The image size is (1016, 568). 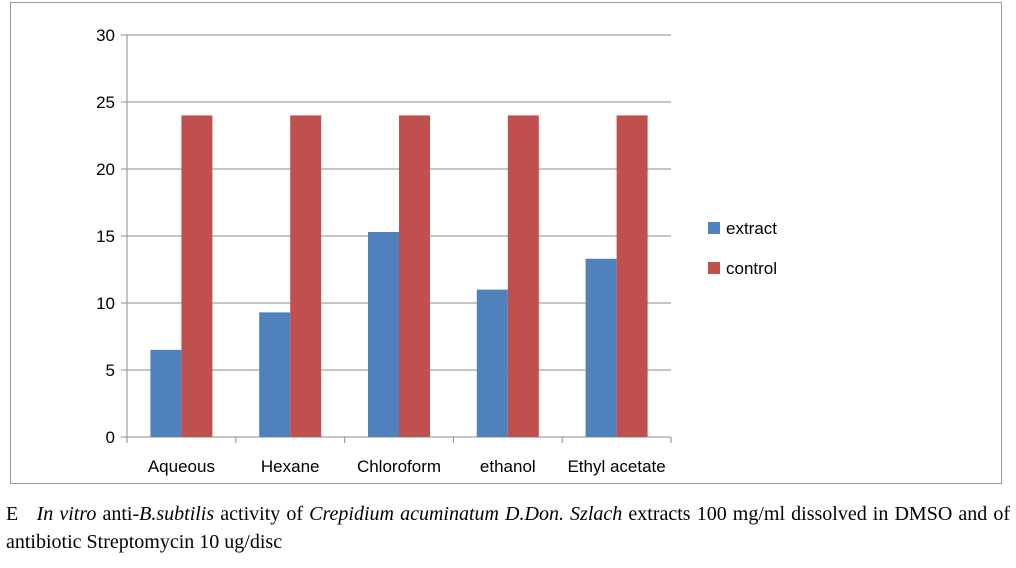 I want to click on y-tick-label-25: 25, so click(x=105, y=102).